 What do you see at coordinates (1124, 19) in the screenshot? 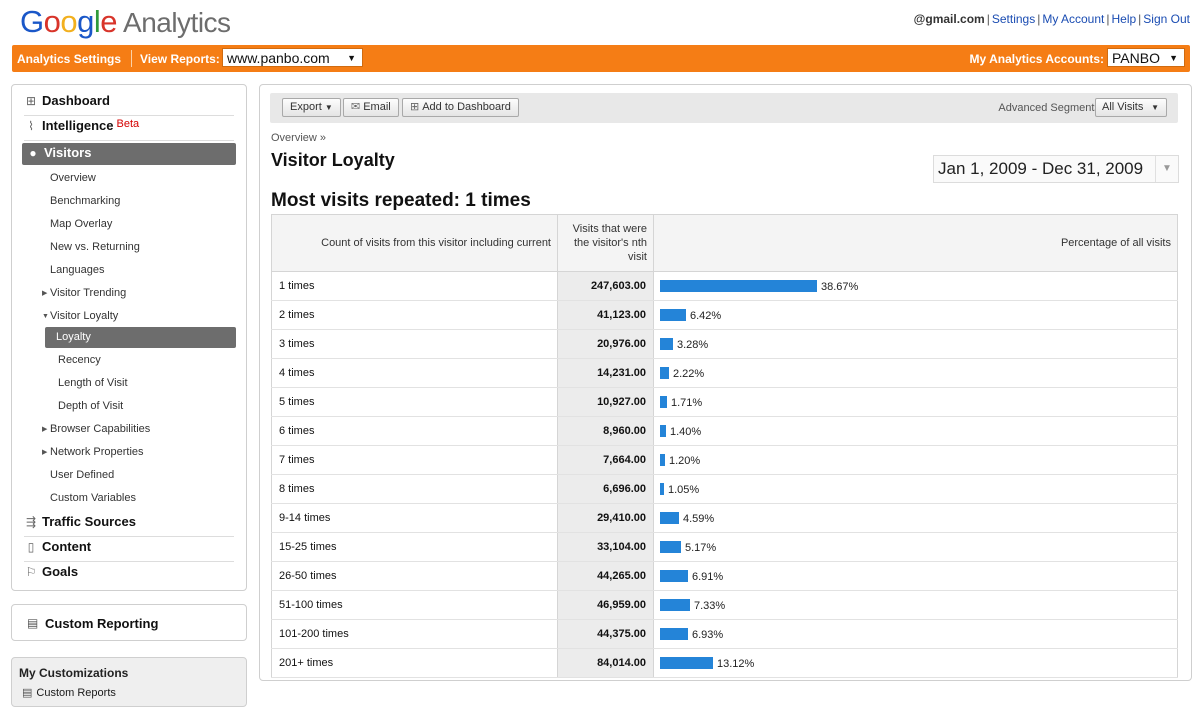
I see `help-link: Help` at bounding box center [1124, 19].